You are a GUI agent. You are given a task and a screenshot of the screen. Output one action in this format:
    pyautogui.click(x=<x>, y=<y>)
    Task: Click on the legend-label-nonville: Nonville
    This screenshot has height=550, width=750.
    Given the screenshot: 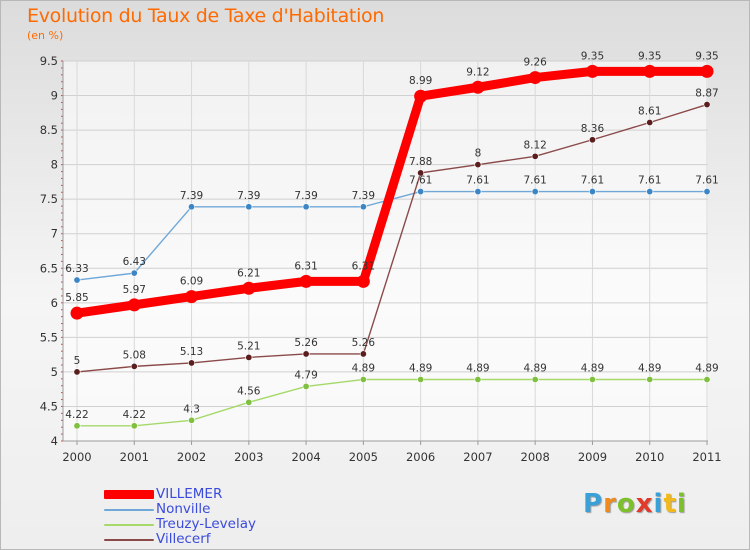 What is the action you would take?
    pyautogui.click(x=183, y=509)
    